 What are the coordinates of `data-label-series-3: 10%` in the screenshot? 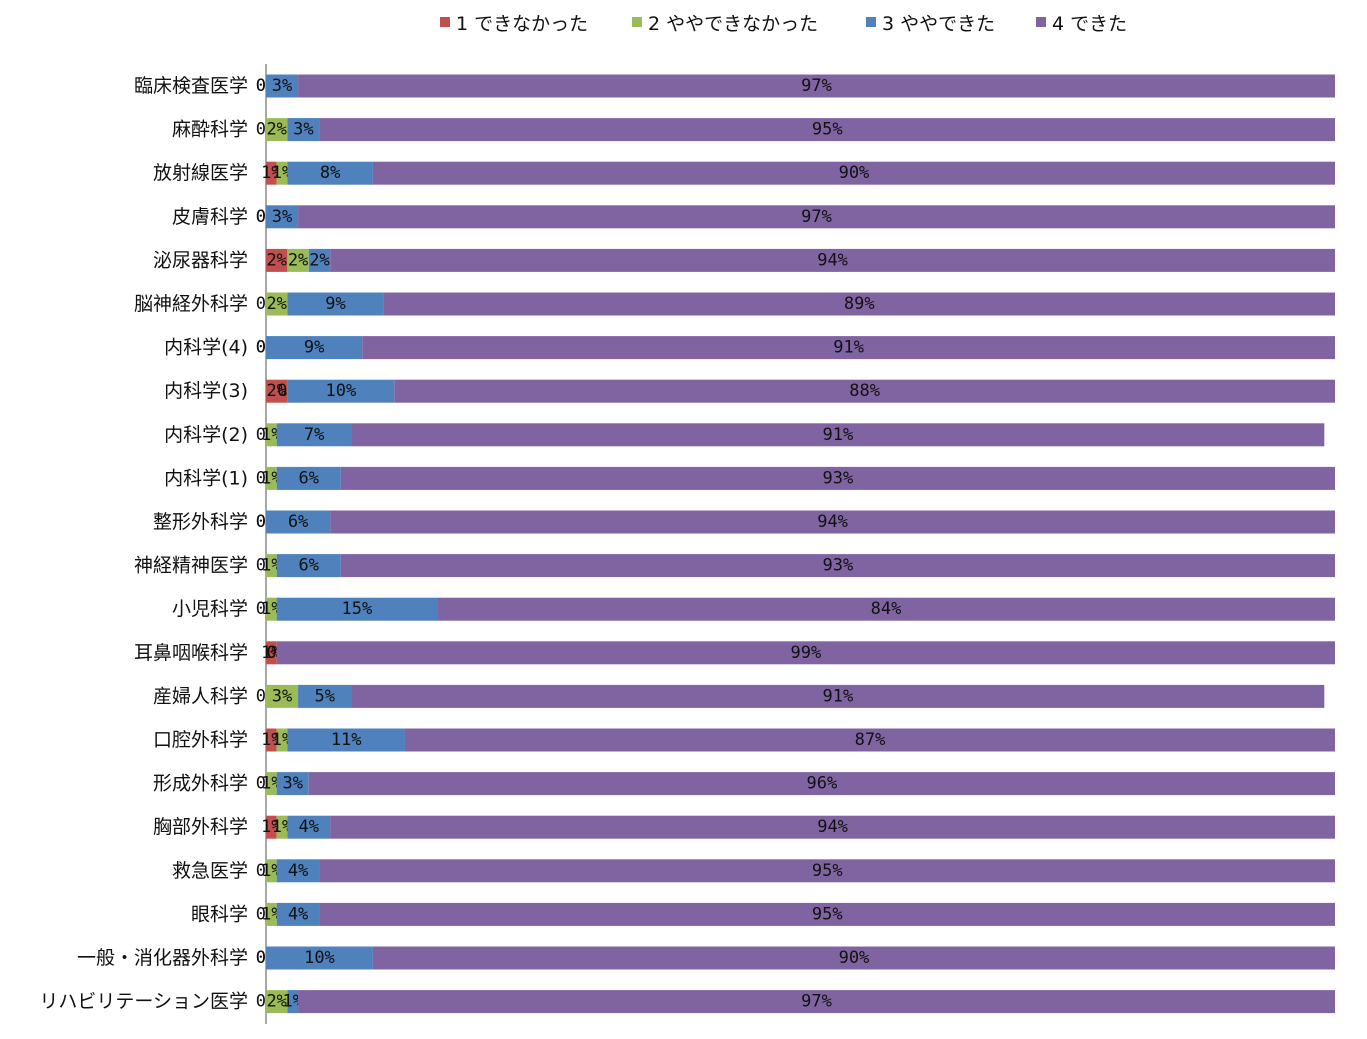 It's located at (319, 958).